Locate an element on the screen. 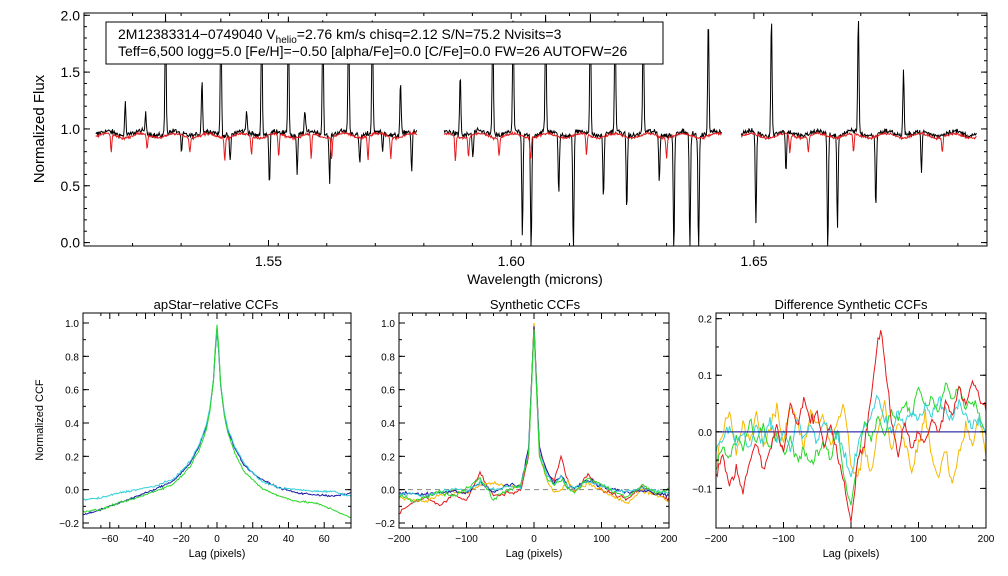 The image size is (1008, 576). synthetic-ccf-ytick-label: 0.4 is located at coordinates (388, 424).